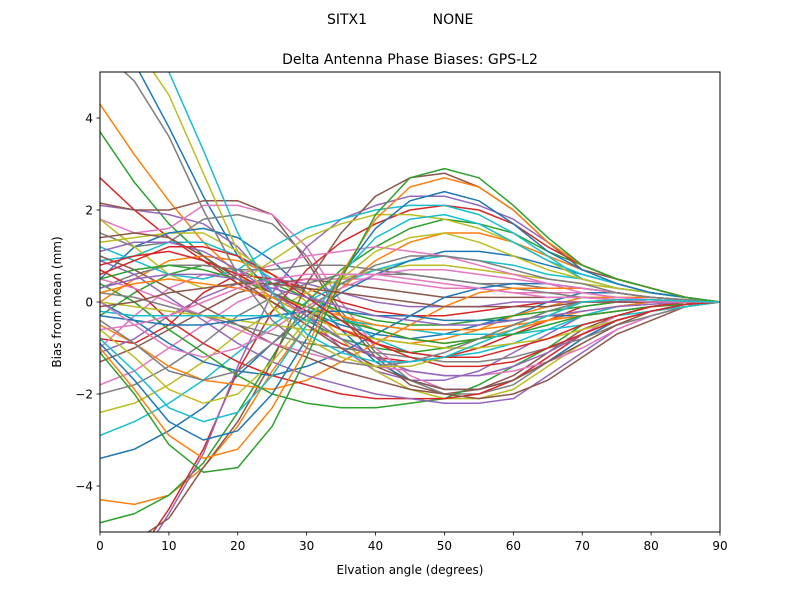  Describe the element at coordinates (582, 546) in the screenshot. I see `x-tick-label: 70` at that location.